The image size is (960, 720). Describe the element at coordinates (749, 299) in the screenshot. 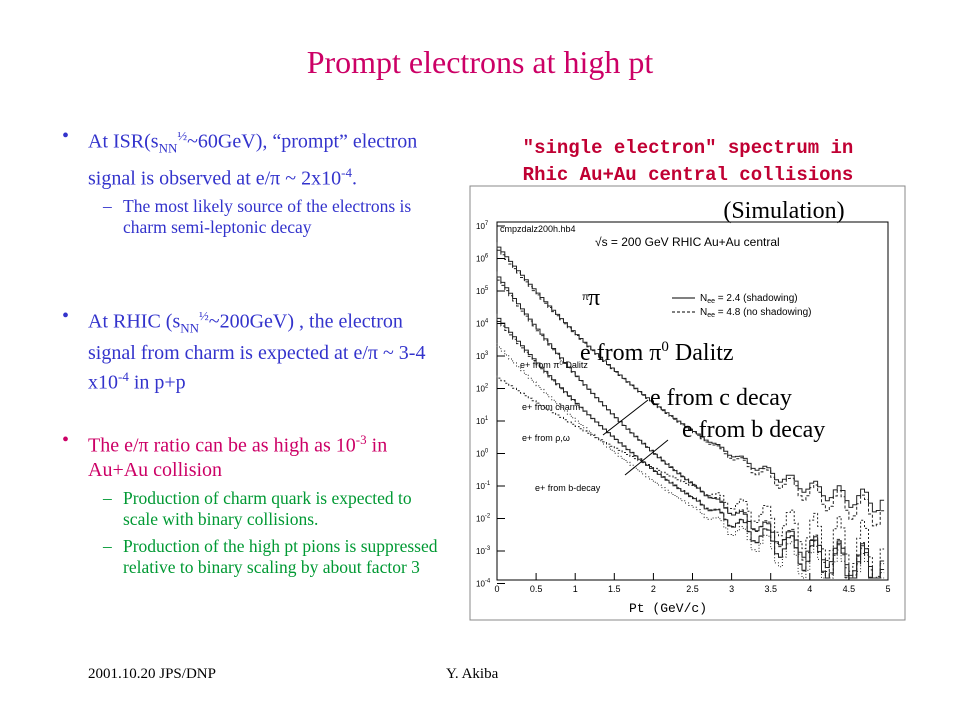

I see `legend-entry: Nee = 2.4 (shadowing)` at that location.